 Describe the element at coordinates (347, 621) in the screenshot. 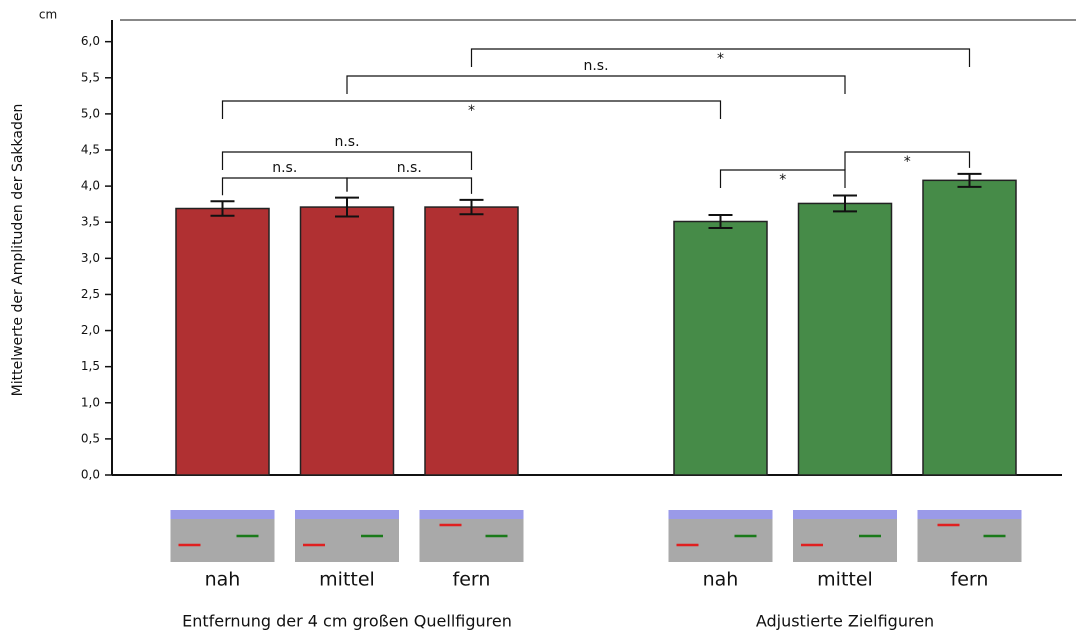

I see `group-label: Entfernung der 4 cm großen Quellfiguren` at that location.